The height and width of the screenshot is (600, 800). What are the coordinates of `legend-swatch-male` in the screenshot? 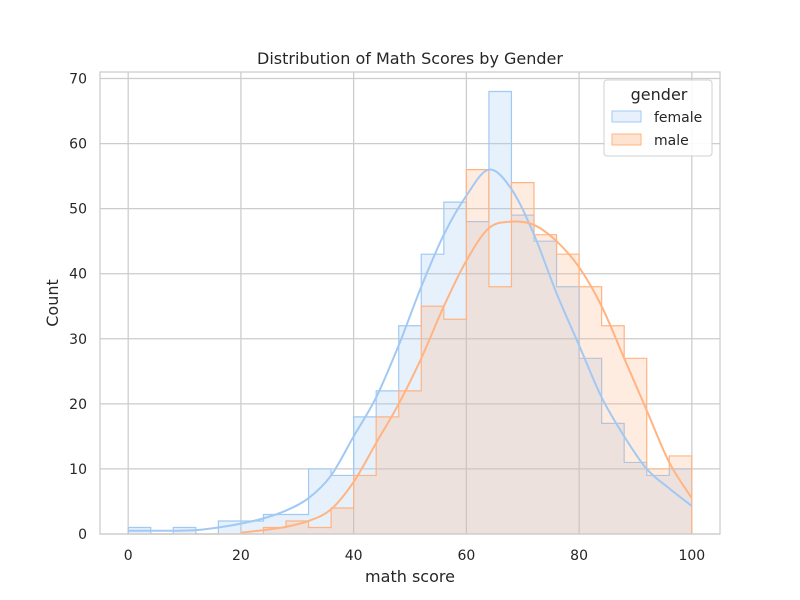 It's located at (626, 139).